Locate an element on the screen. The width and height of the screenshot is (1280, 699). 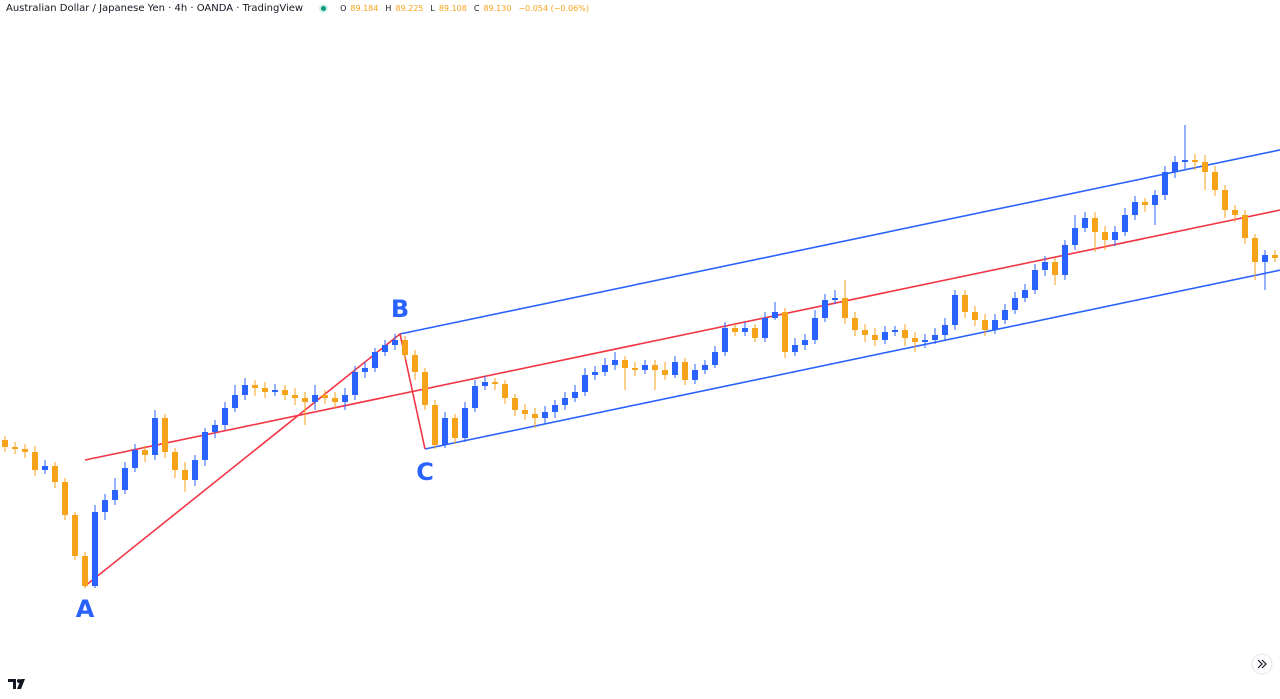
status-dot is located at coordinates (324, 8).